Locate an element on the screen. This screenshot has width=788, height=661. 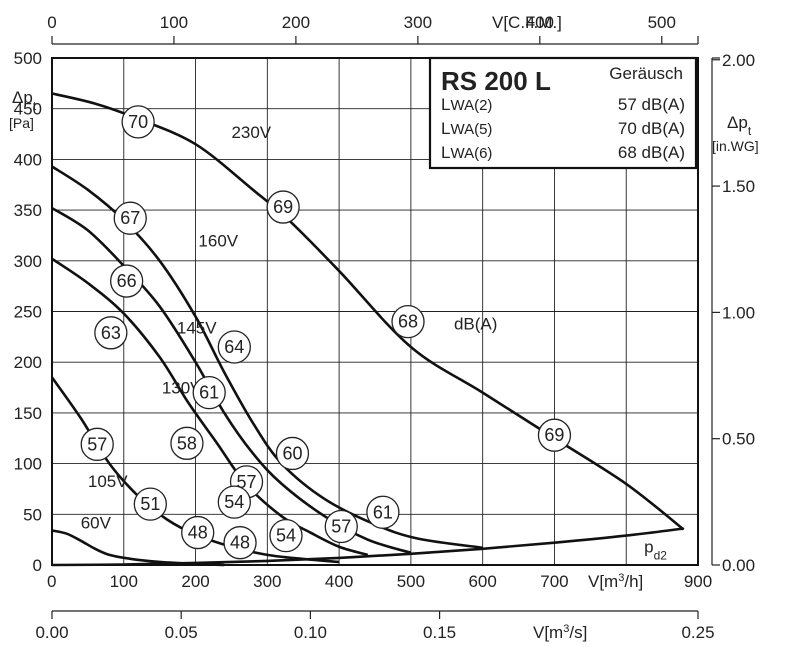
right-axis-label: Δpt is located at coordinates (739, 125).